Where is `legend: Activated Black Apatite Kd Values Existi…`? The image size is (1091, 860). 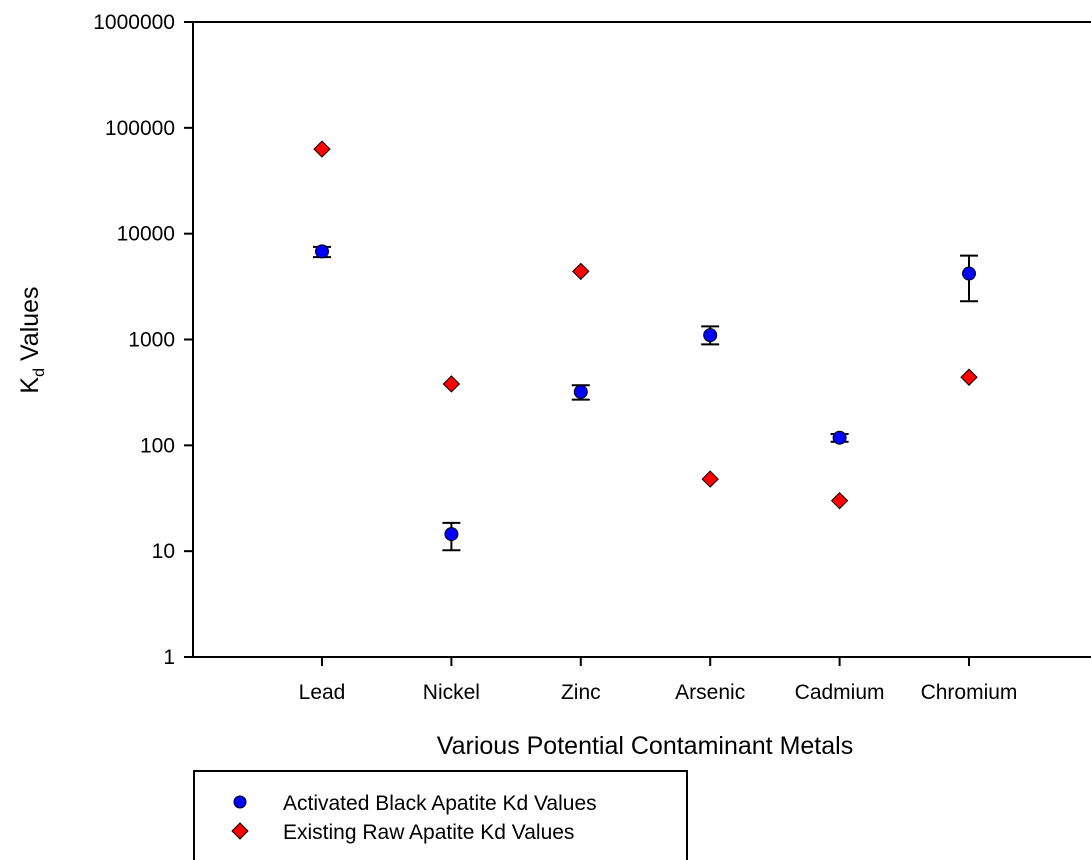
legend: Activated Black Apatite Kd Values Existi… is located at coordinates (440, 815).